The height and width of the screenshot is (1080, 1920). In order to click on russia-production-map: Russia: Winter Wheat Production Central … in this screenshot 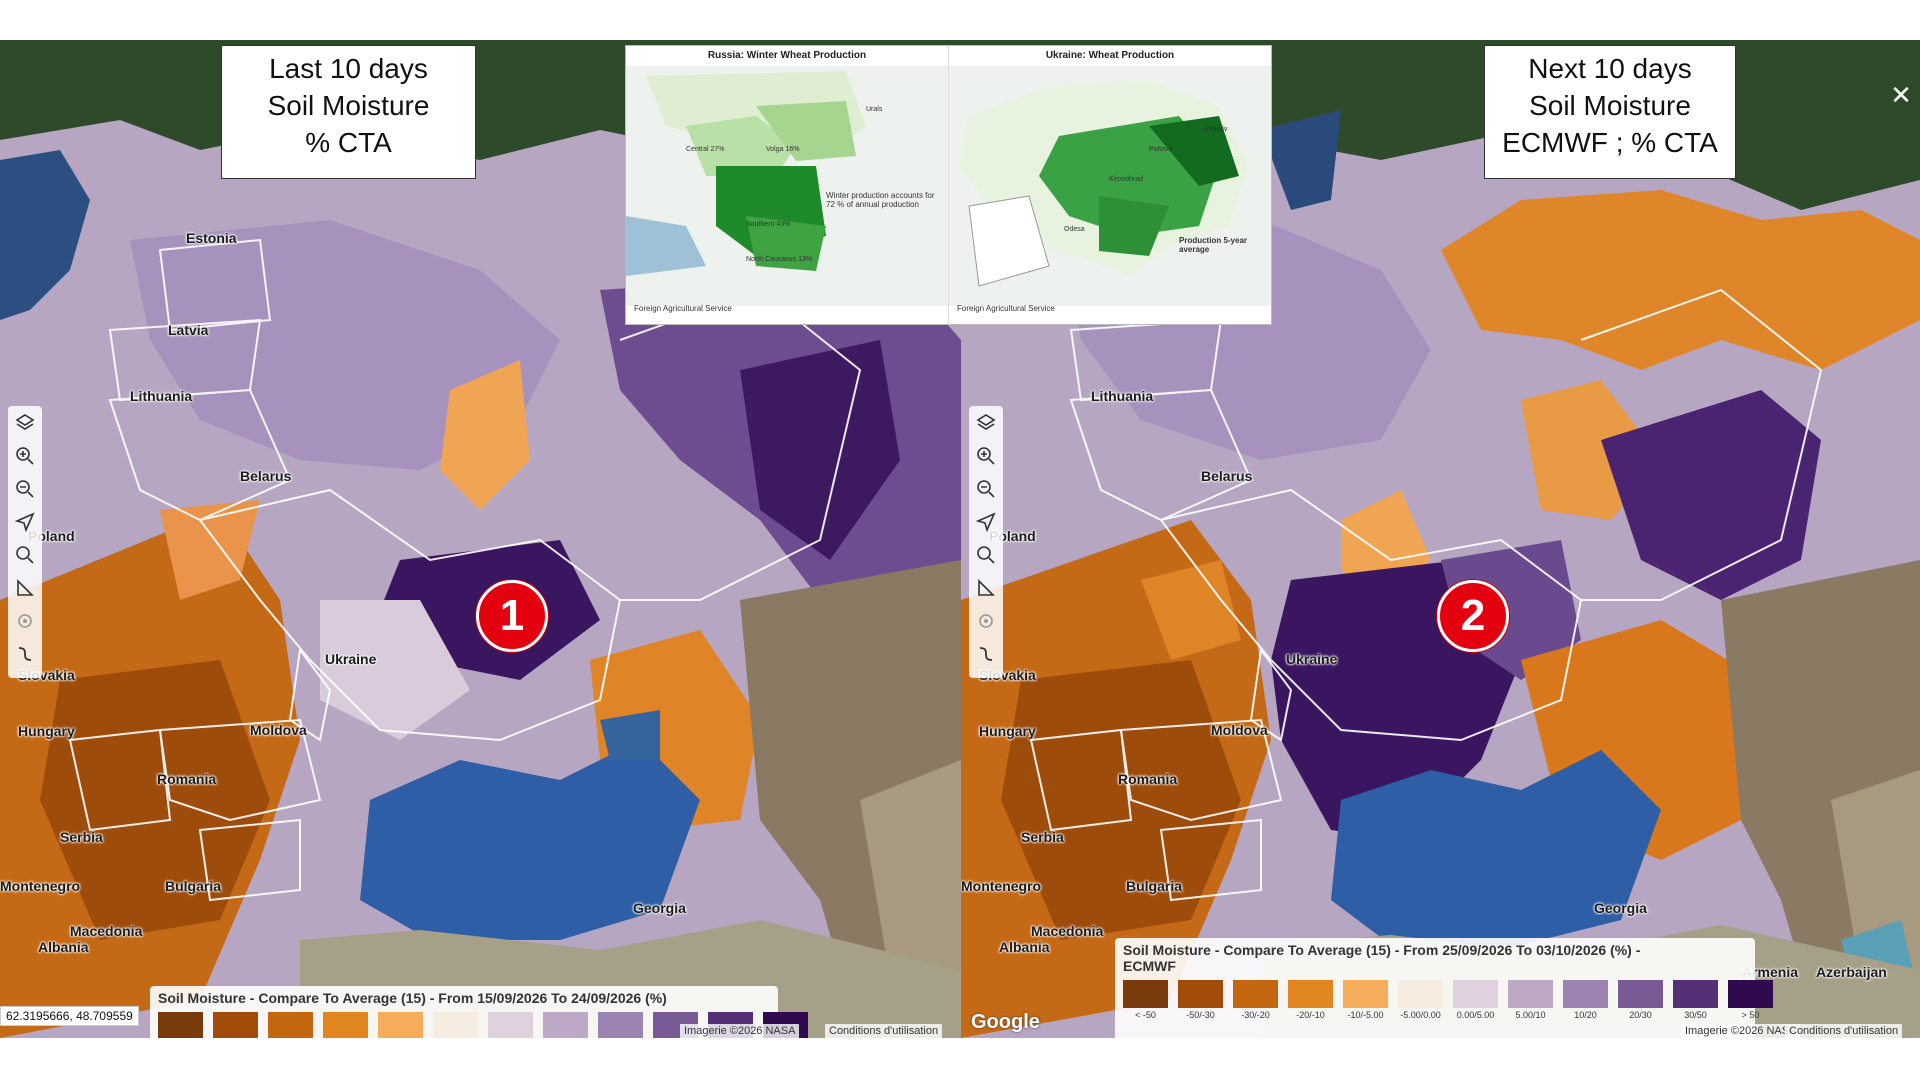, I will do `click(787, 185)`.